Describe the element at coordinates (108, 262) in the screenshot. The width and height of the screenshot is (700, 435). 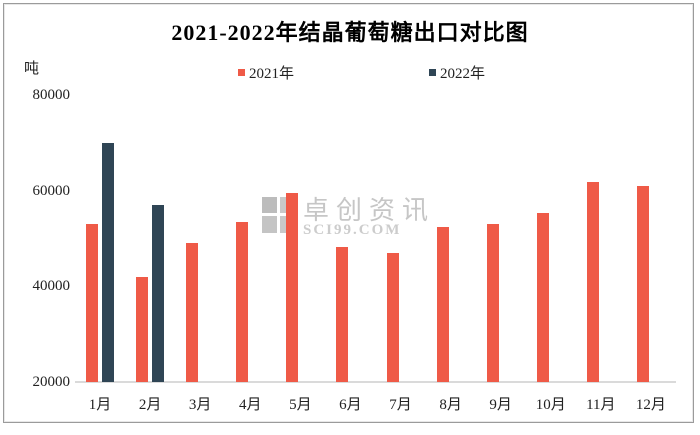
I see `bar-2022年-1月` at that location.